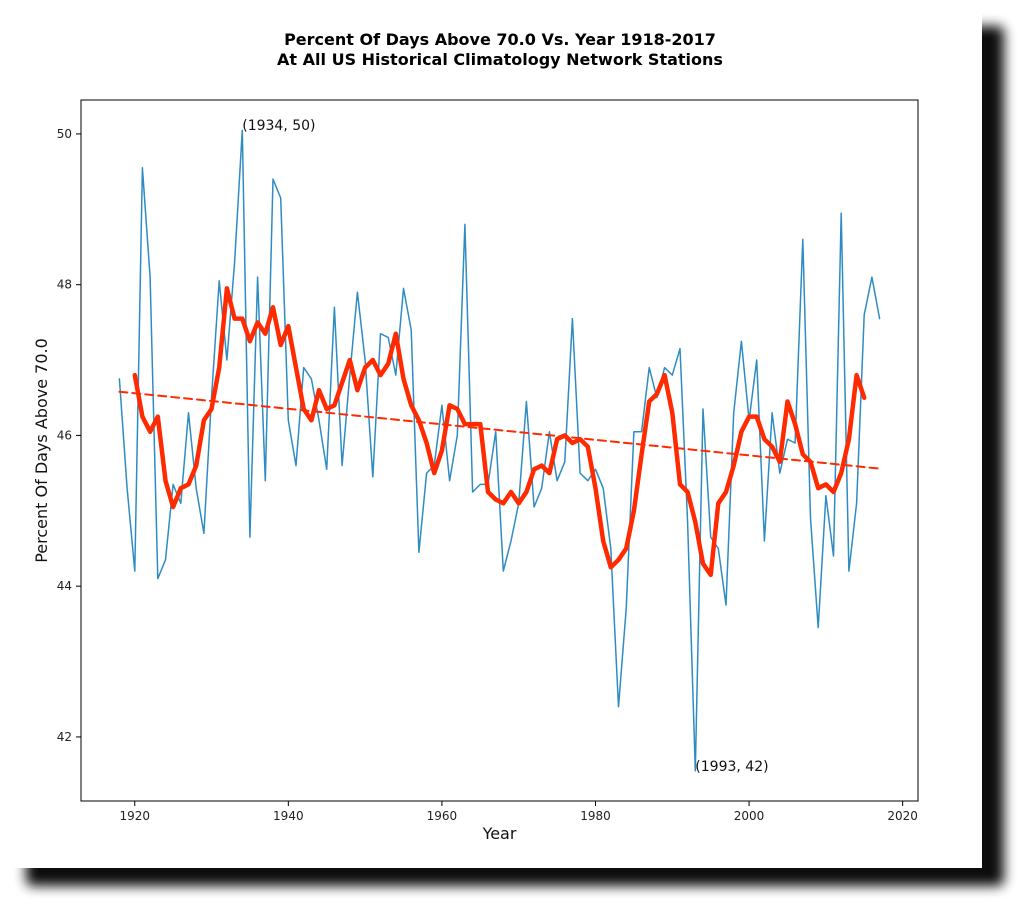  Describe the element at coordinates (64, 134) in the screenshot. I see `y-tick-label: 50` at that location.